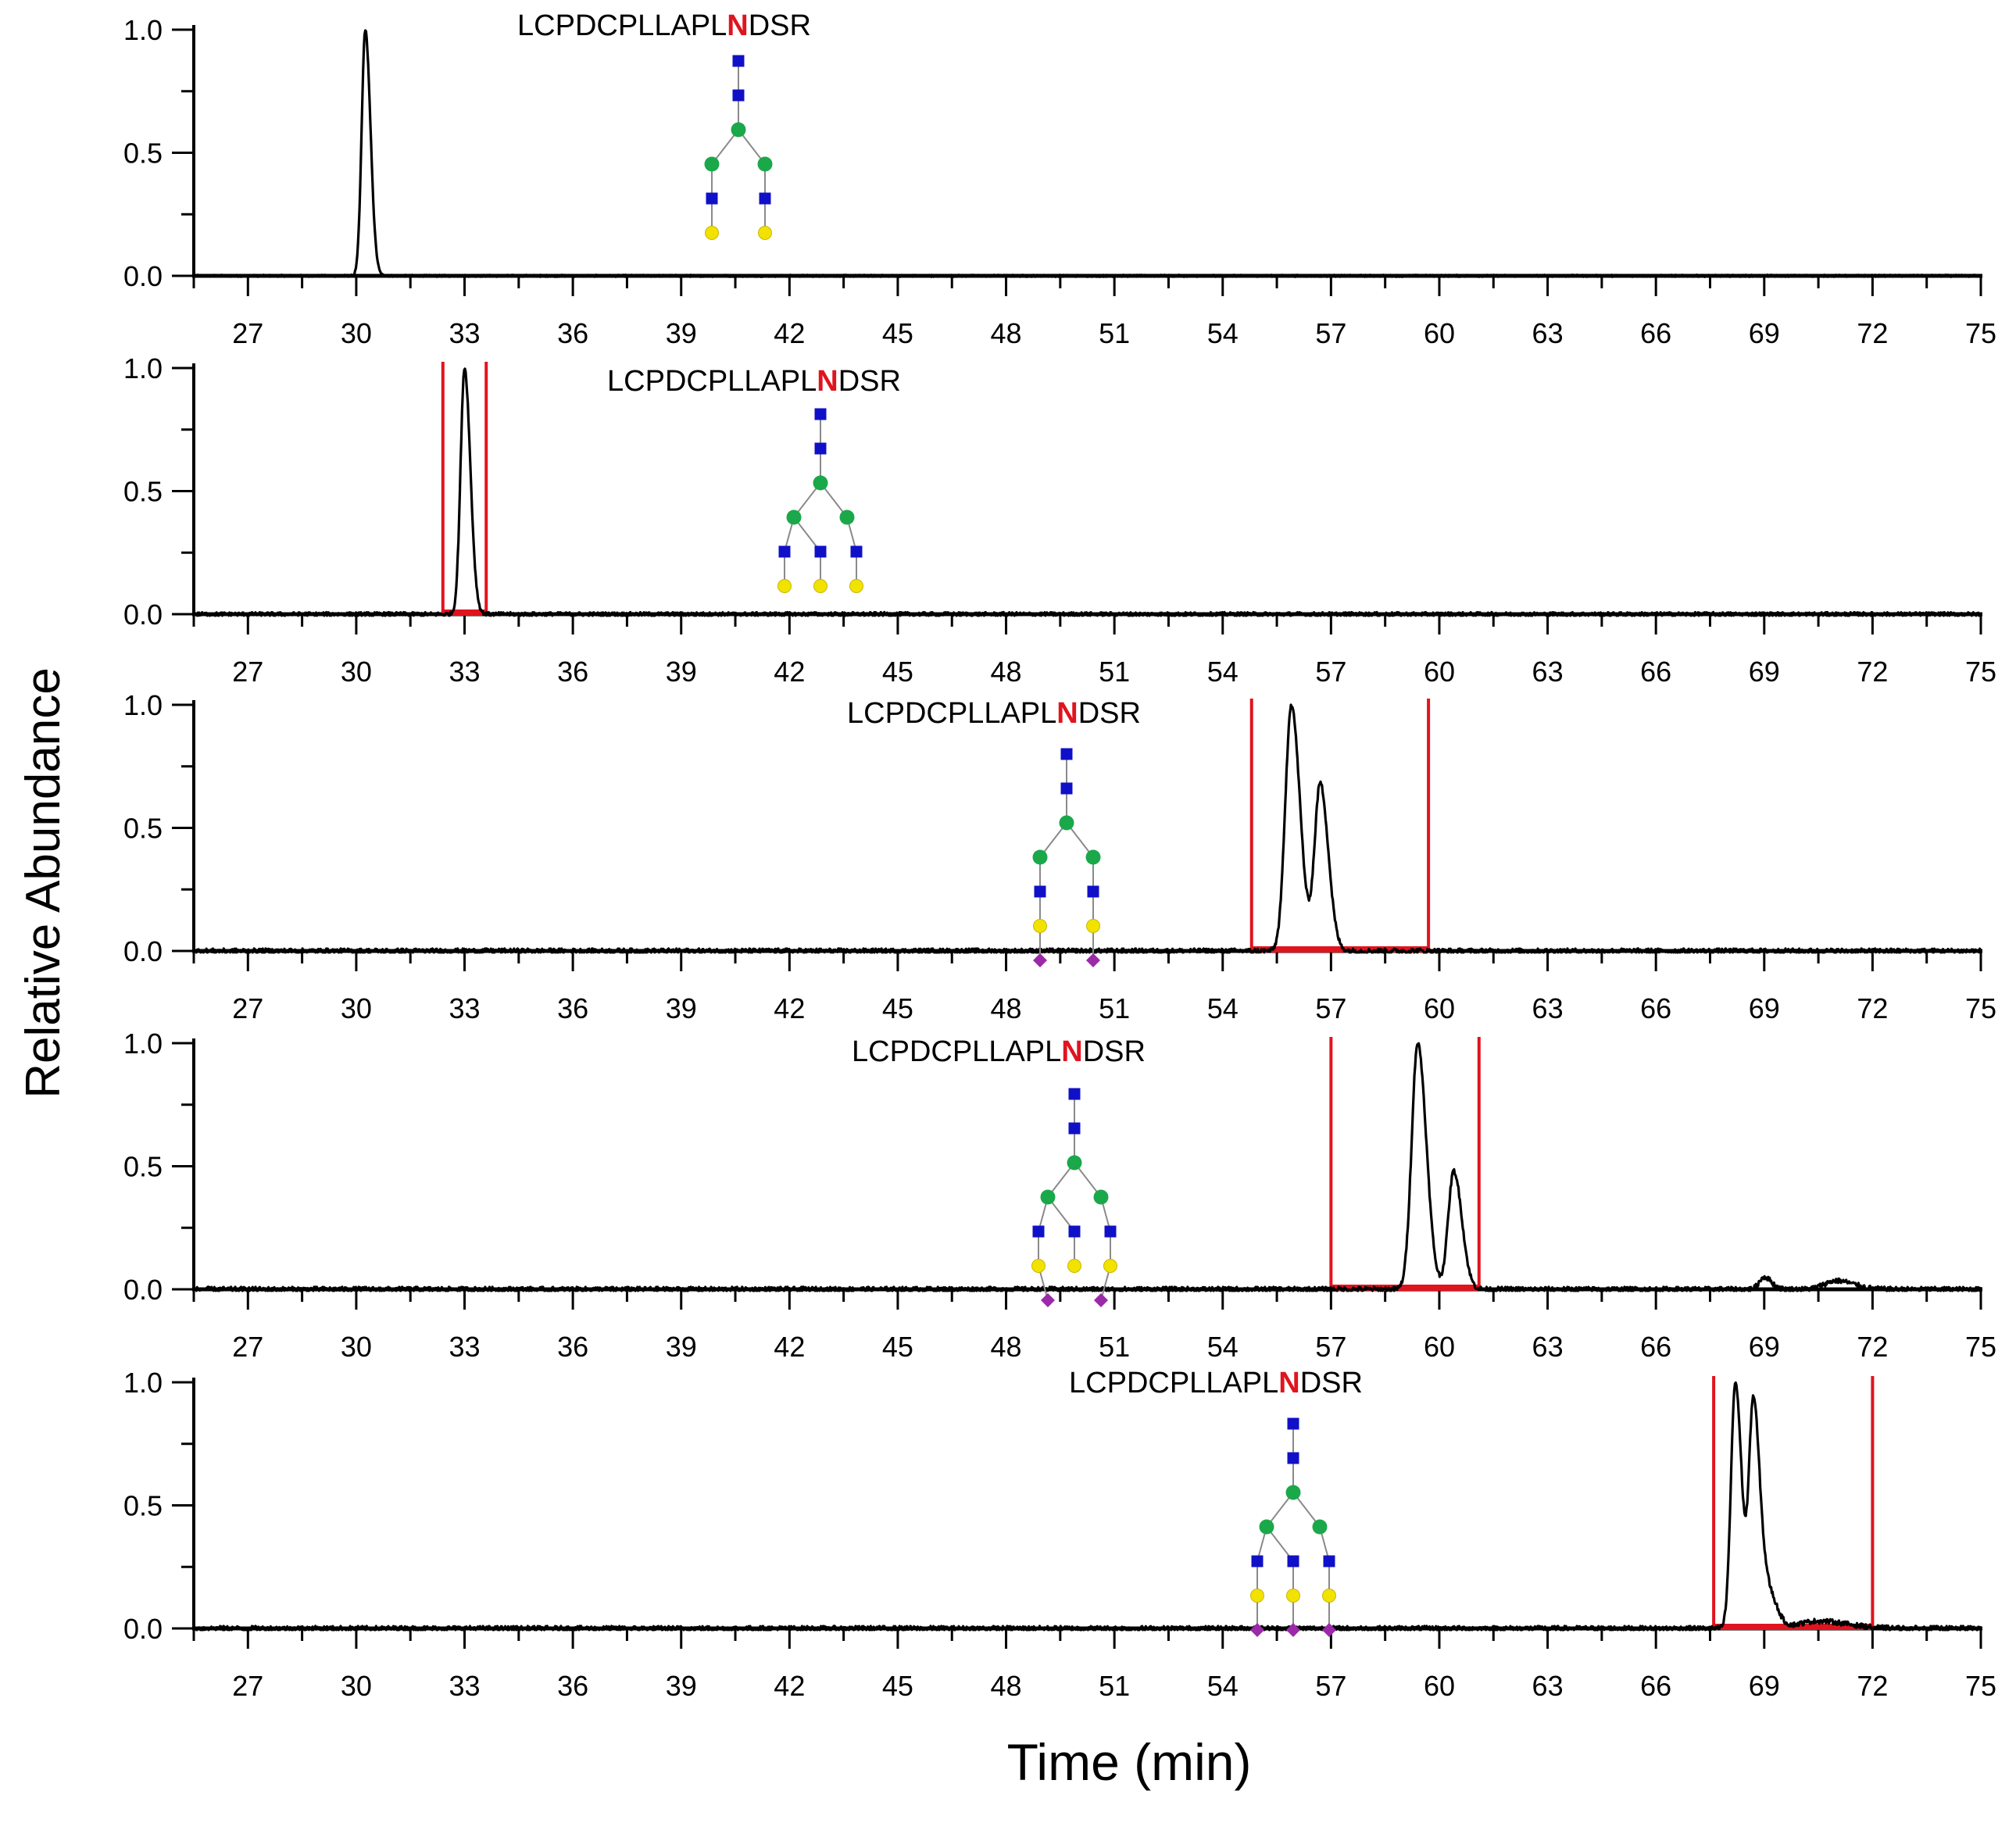 This screenshot has width=2016, height=1823. Describe the element at coordinates (897, 1347) in the screenshot. I see `x-tick-label: 45` at that location.